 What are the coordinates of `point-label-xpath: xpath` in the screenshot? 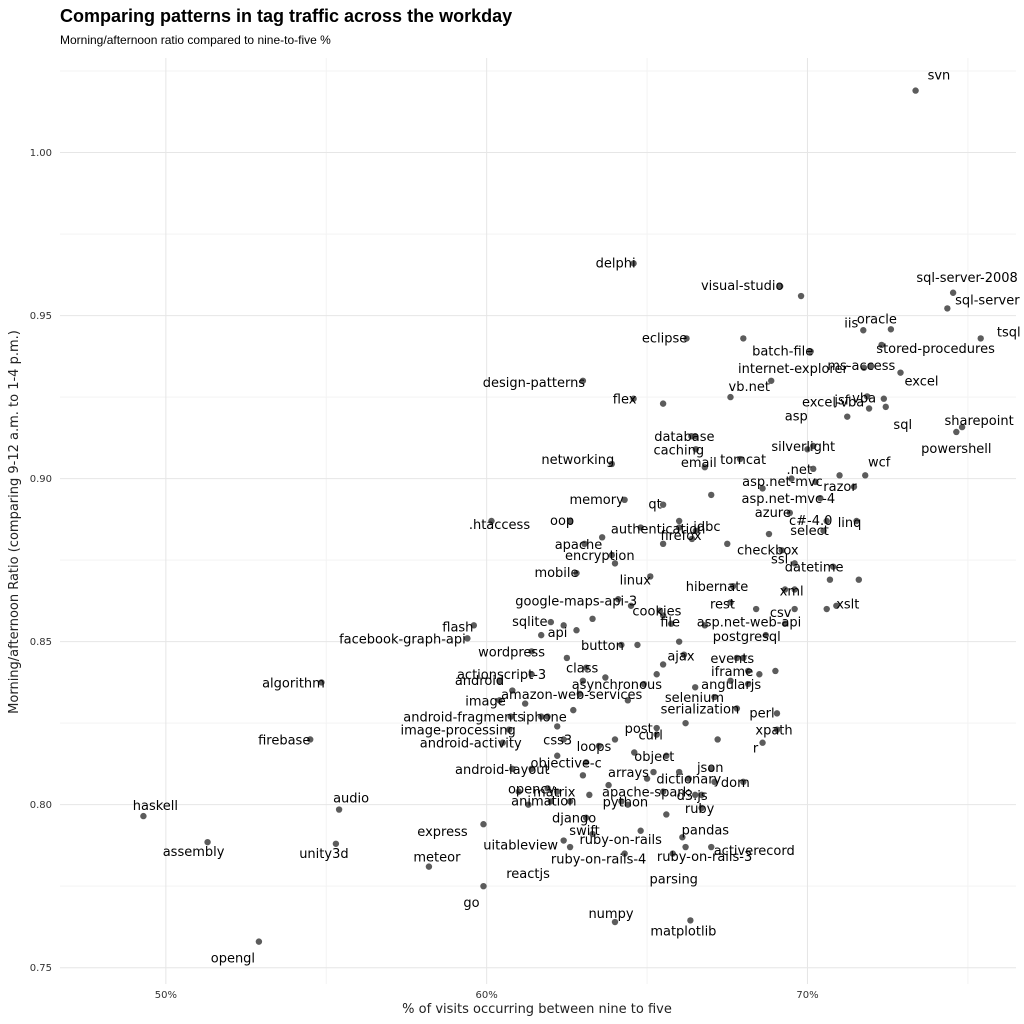 It's located at (773, 731).